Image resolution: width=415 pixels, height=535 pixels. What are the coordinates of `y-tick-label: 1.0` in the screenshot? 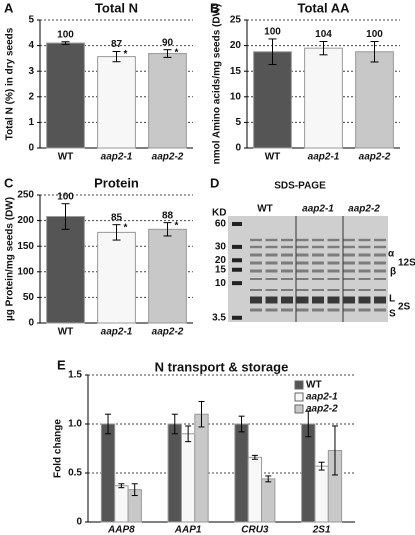 It's located at (75, 424).